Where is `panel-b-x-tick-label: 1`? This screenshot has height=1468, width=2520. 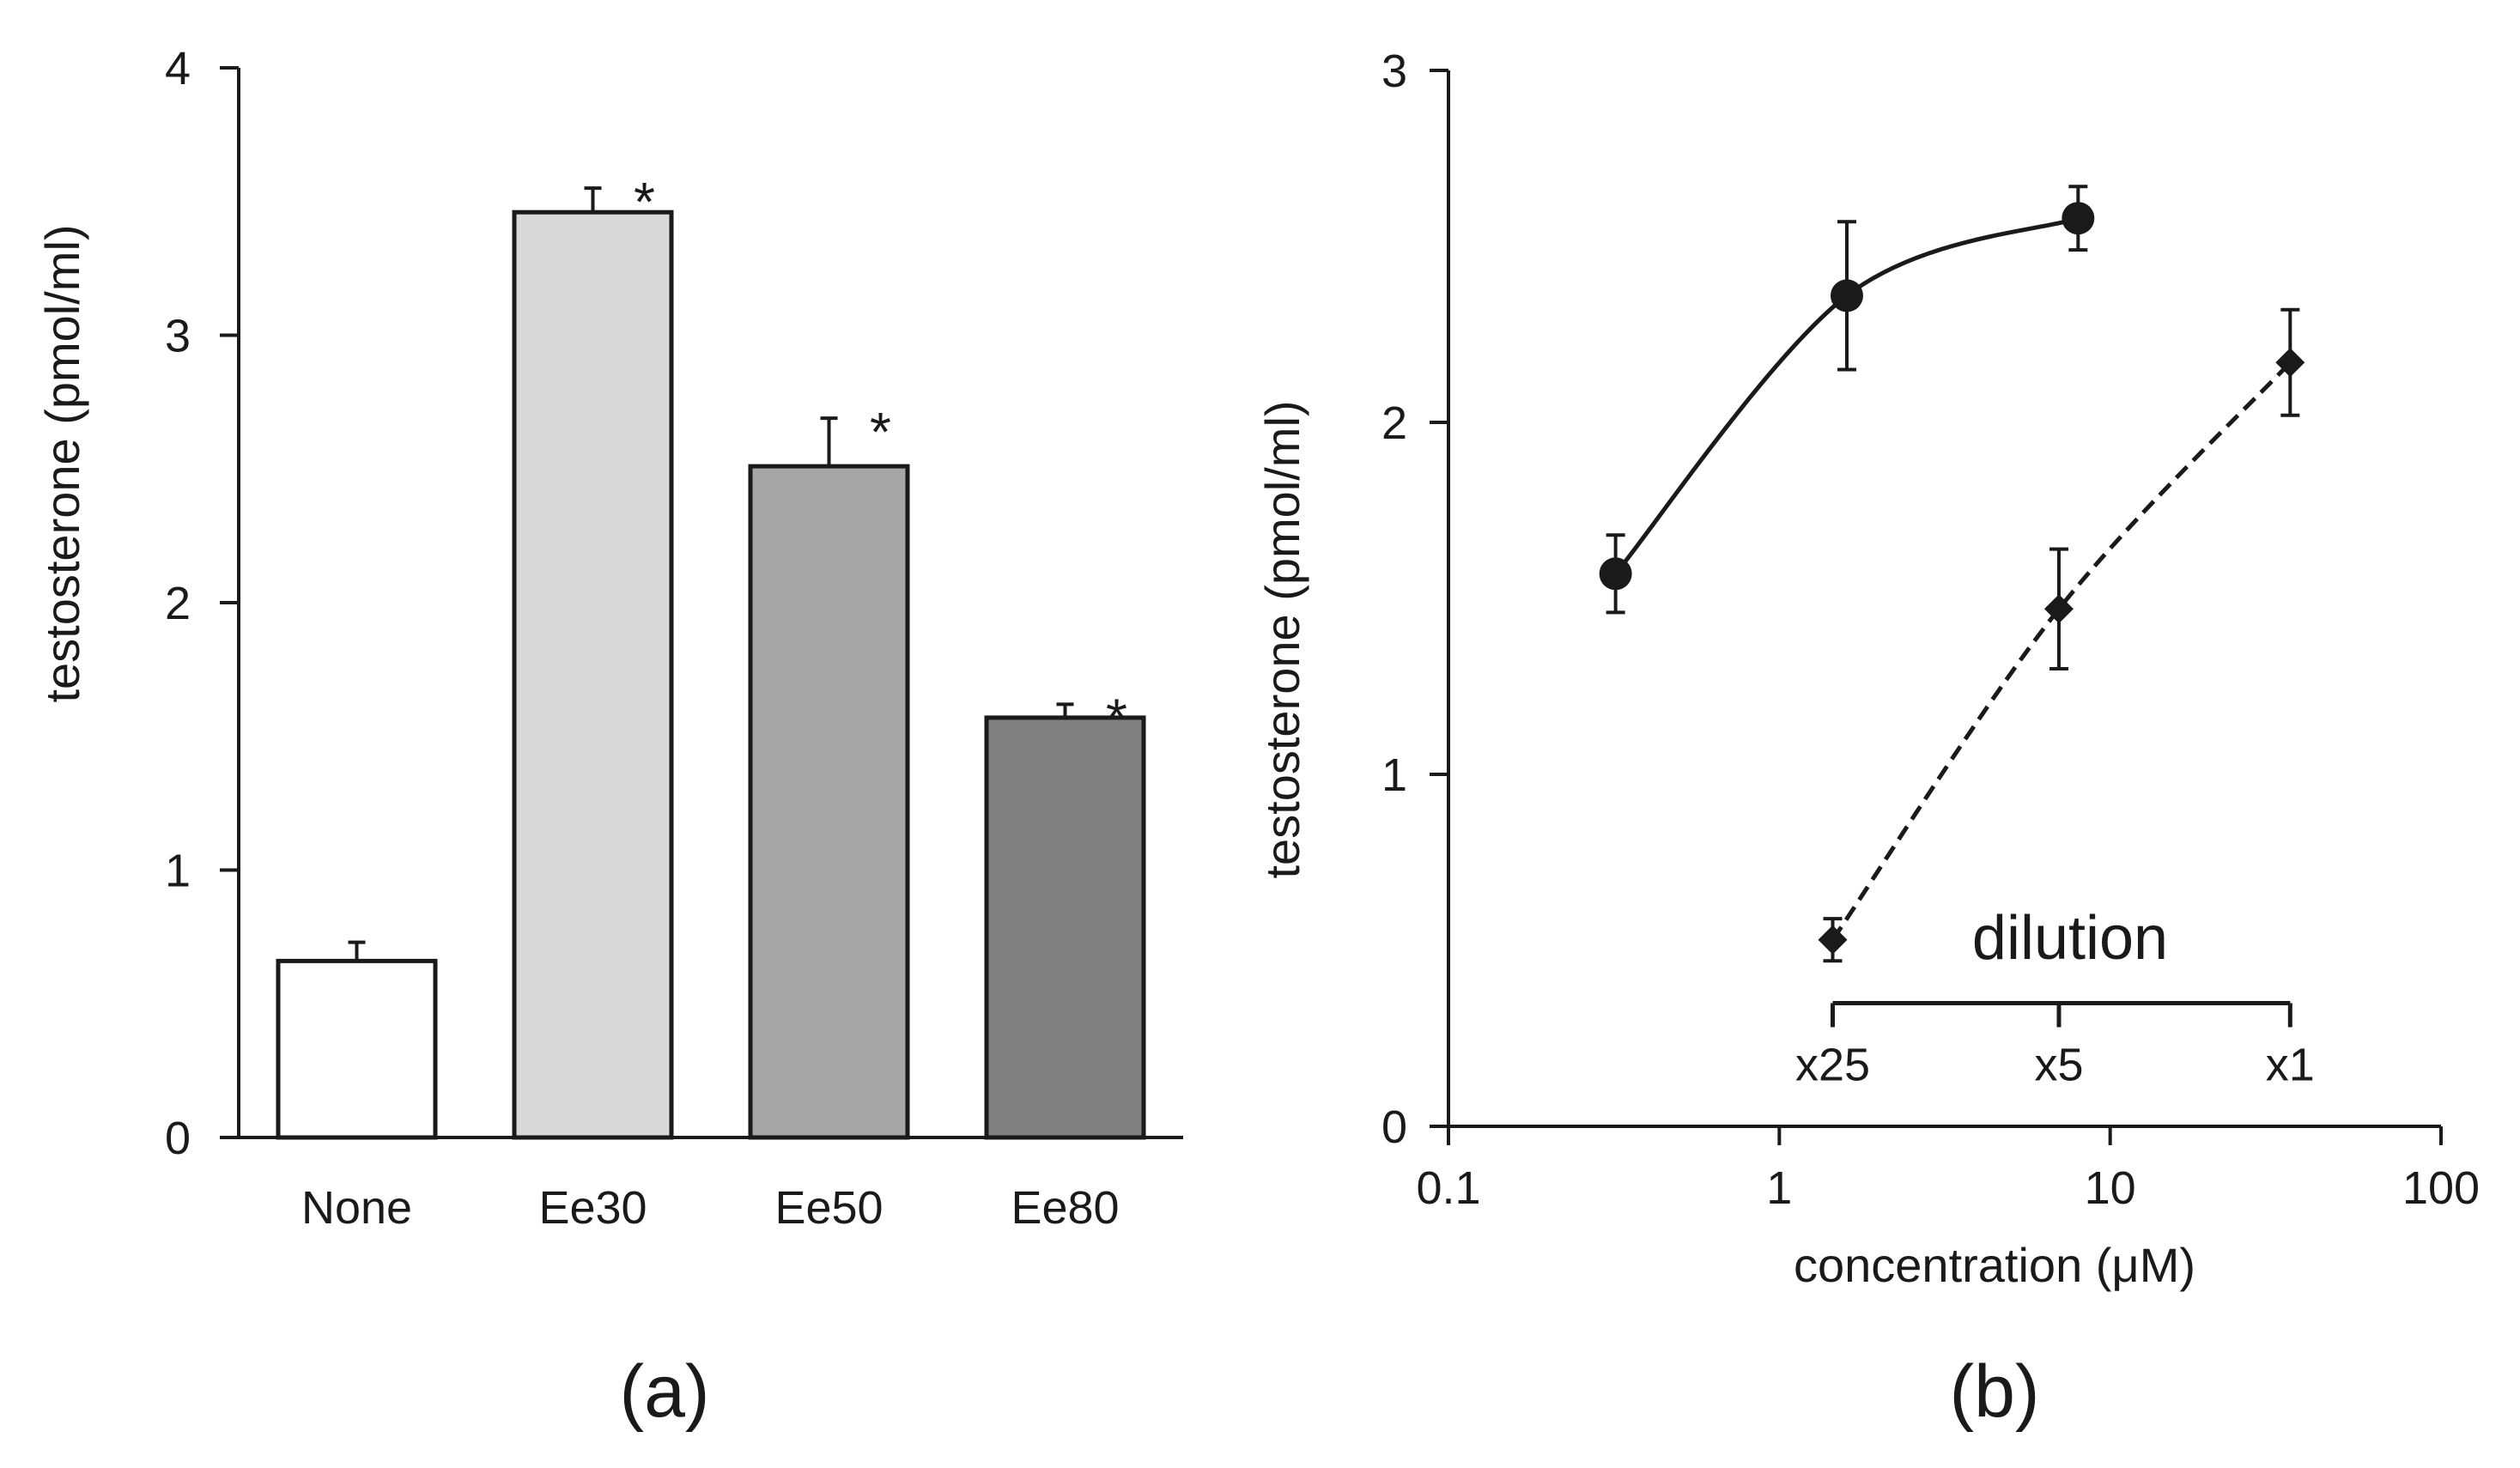 panel-b-x-tick-label: 1 is located at coordinates (1779, 1188).